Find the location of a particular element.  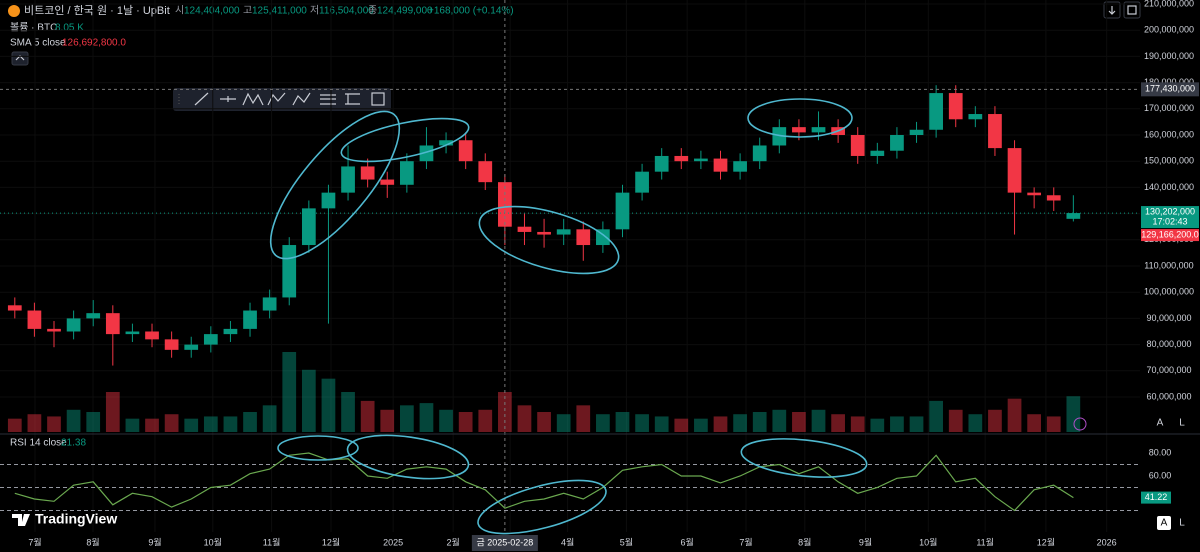

tool-rect is located at coordinates (378, 99).